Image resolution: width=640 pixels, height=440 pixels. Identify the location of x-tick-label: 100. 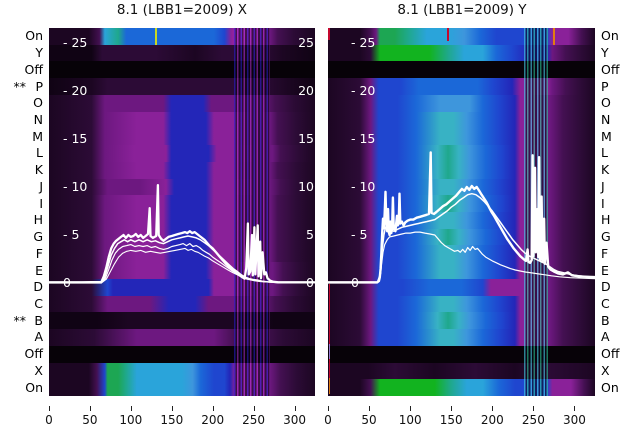
(131, 420).